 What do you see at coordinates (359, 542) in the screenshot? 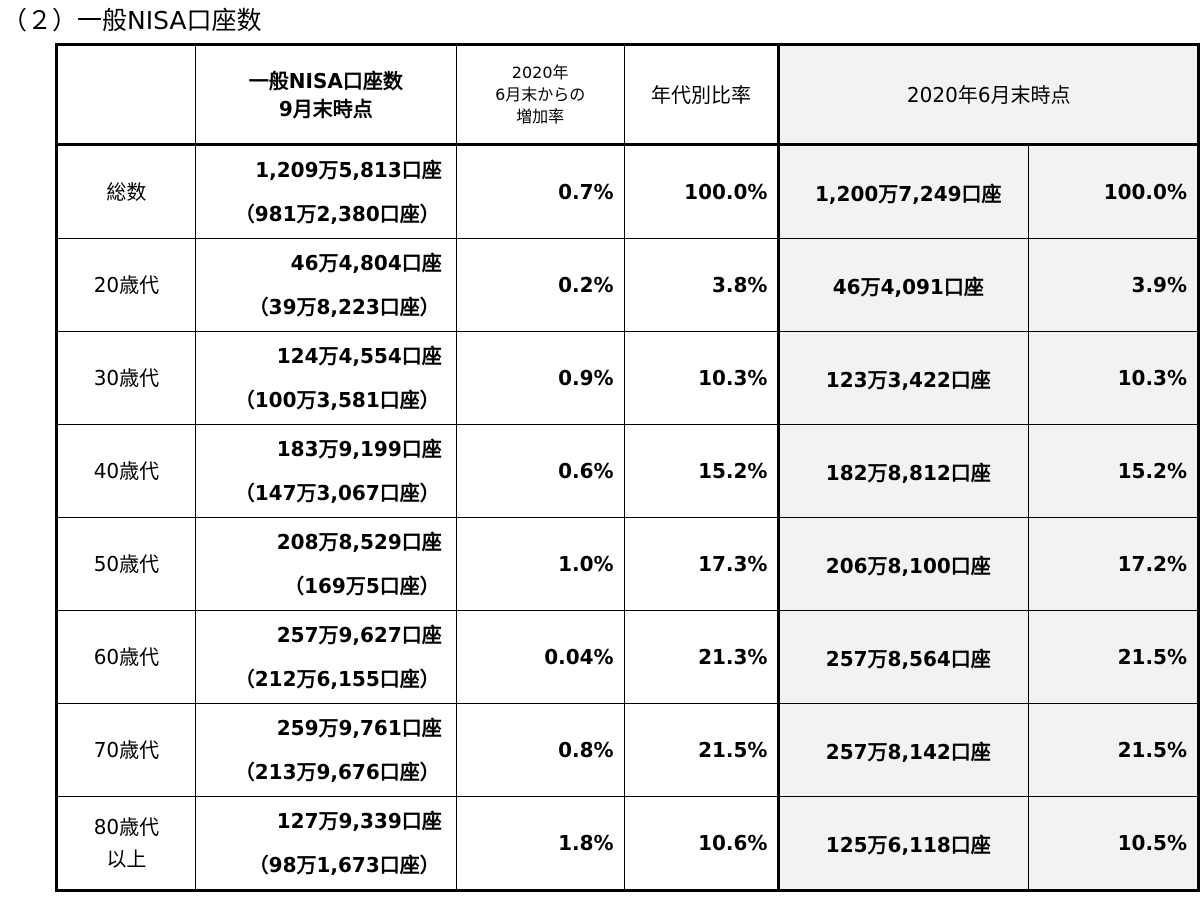
I see `account-count: 208万8,529口座` at bounding box center [359, 542].